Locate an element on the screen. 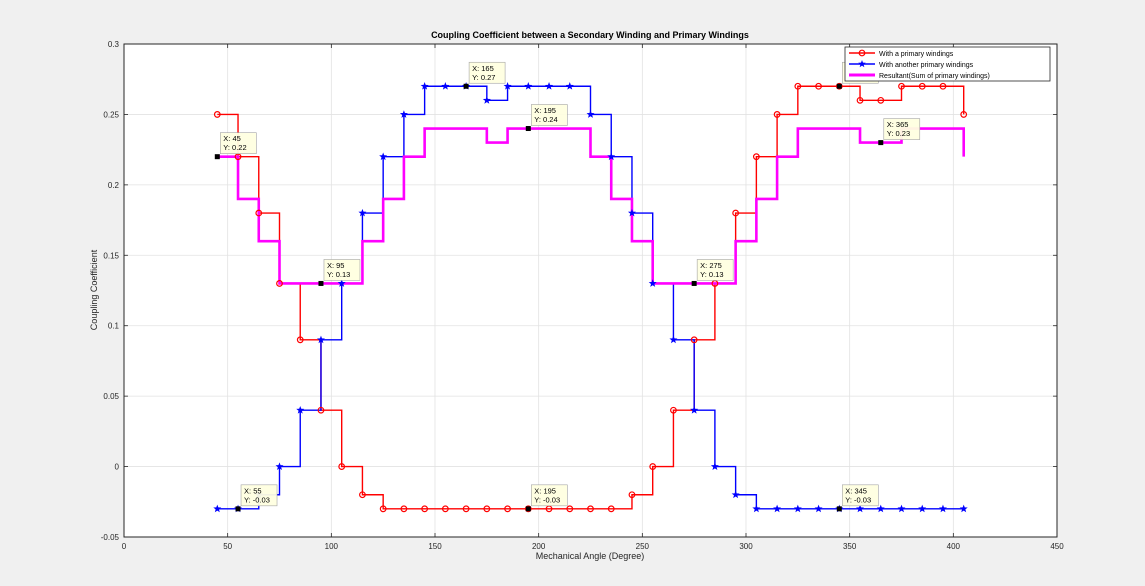 The height and width of the screenshot is (586, 1145). x-tick-label: 150 is located at coordinates (435, 546).